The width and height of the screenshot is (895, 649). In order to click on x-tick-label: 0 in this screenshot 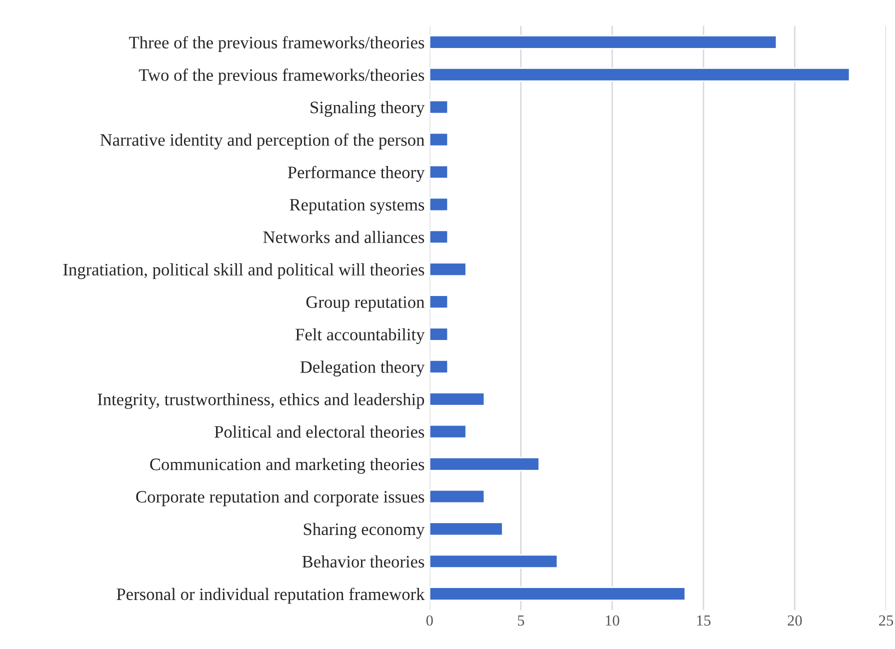, I will do `click(429, 620)`.